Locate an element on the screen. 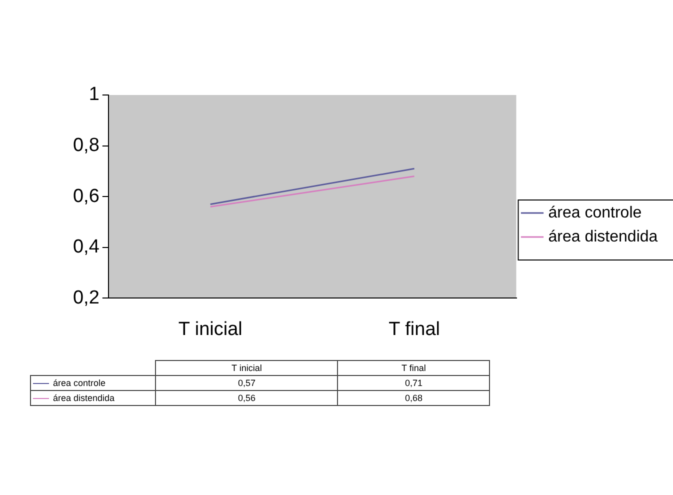 The height and width of the screenshot is (495, 673). y-tick-label: 1 is located at coordinates (94, 95).